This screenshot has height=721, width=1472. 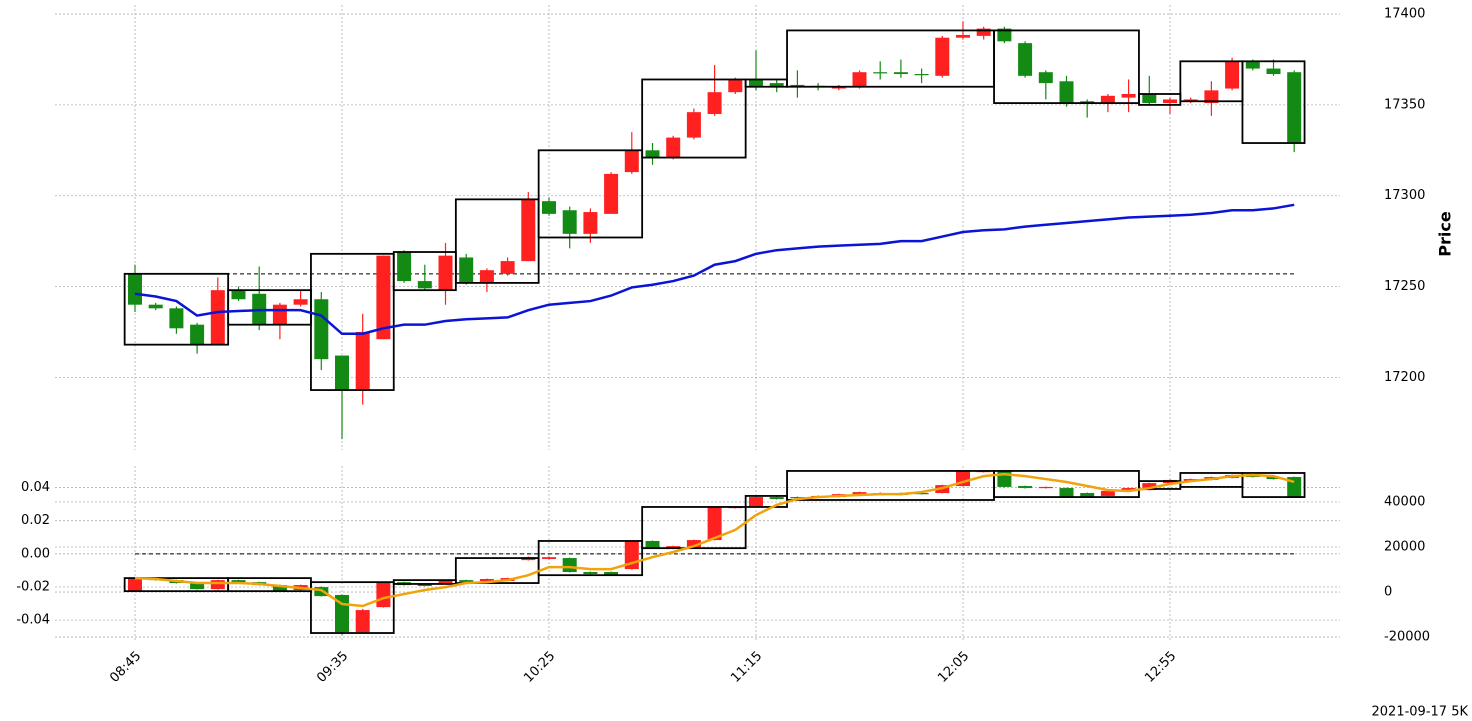 I want to click on x-tick-label: 12:55, so click(x=1160, y=667).